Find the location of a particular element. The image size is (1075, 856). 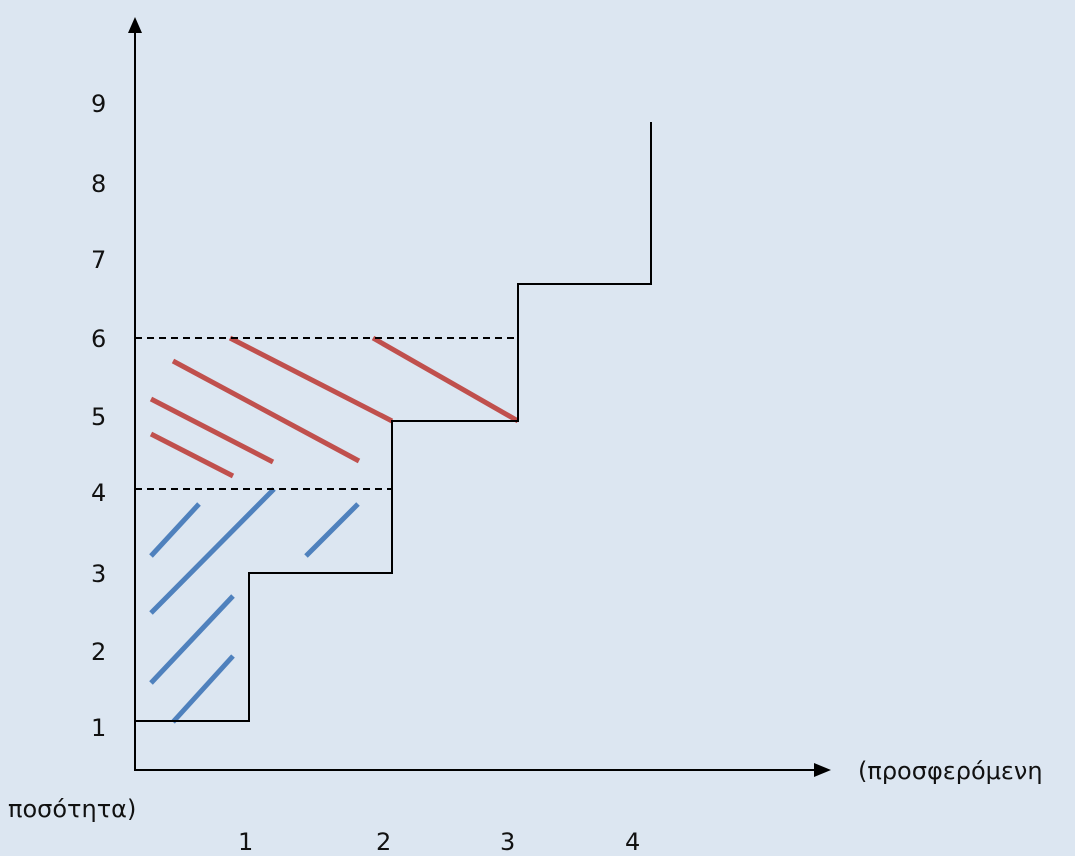

x-tick-label: 4 is located at coordinates (633, 842).